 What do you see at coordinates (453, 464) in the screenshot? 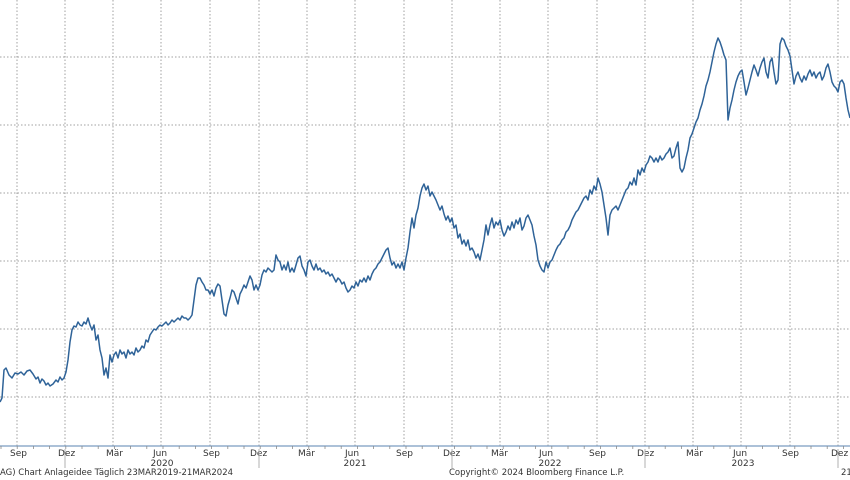
I see `year-tick-labels: 2020 2021 2022 2023` at bounding box center [453, 464].